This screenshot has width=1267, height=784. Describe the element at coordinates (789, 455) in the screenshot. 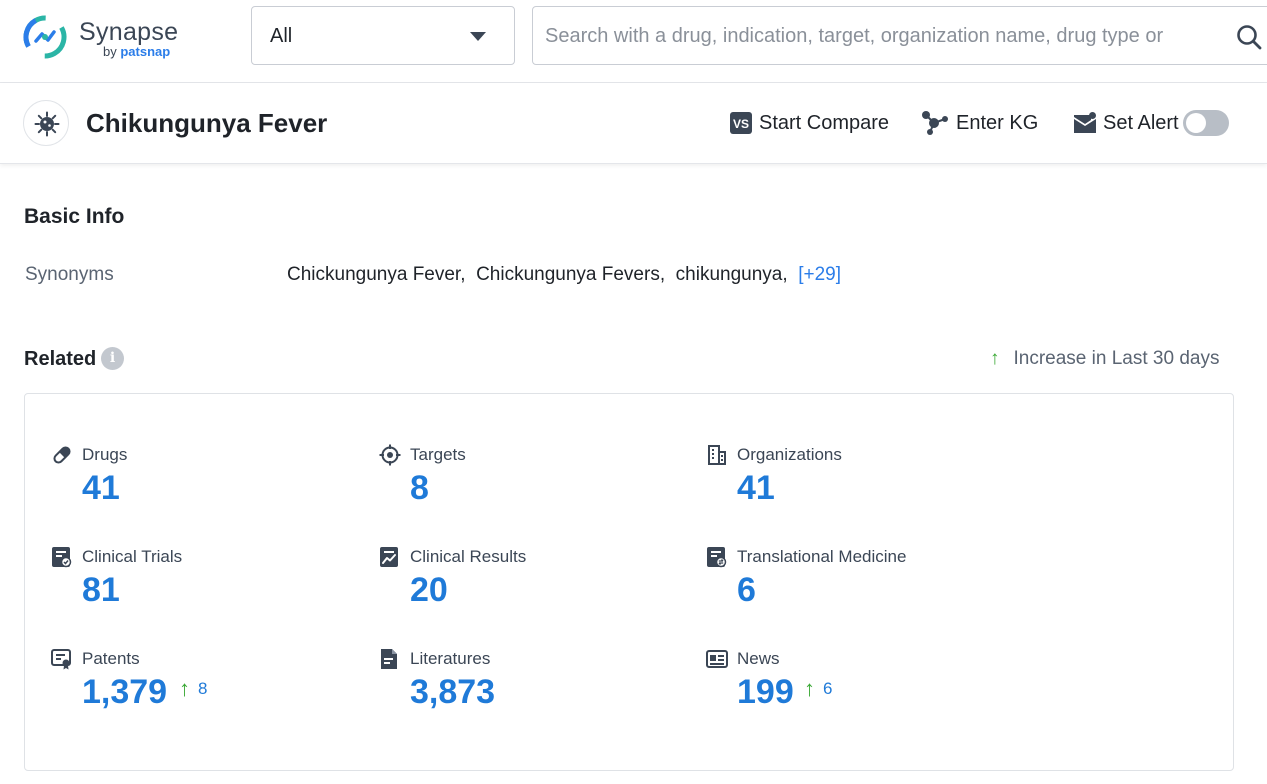

I see `stat-label: Organizations` at that location.